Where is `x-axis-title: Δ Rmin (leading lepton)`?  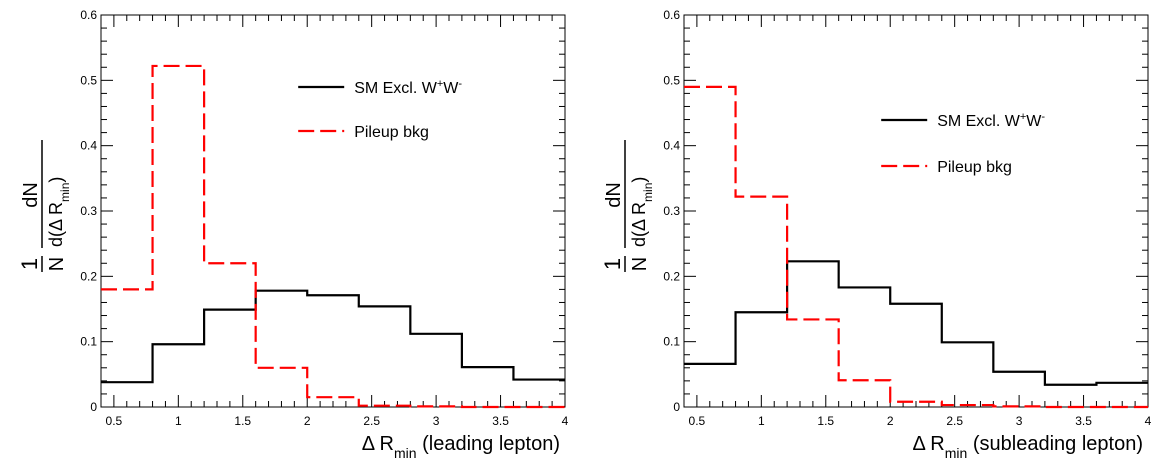 x-axis-title: Δ Rmin (leading lepton) is located at coordinates (461, 446).